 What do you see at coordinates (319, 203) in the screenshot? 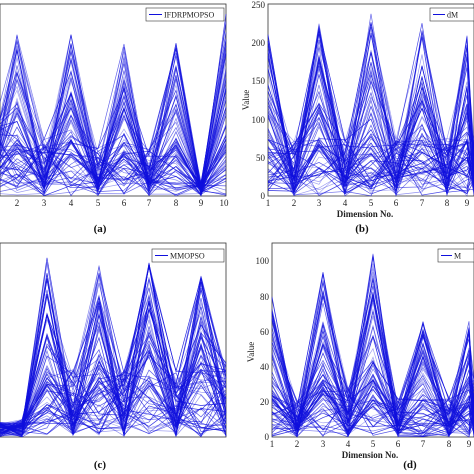
I see `panel-b-xtick: 3` at bounding box center [319, 203].